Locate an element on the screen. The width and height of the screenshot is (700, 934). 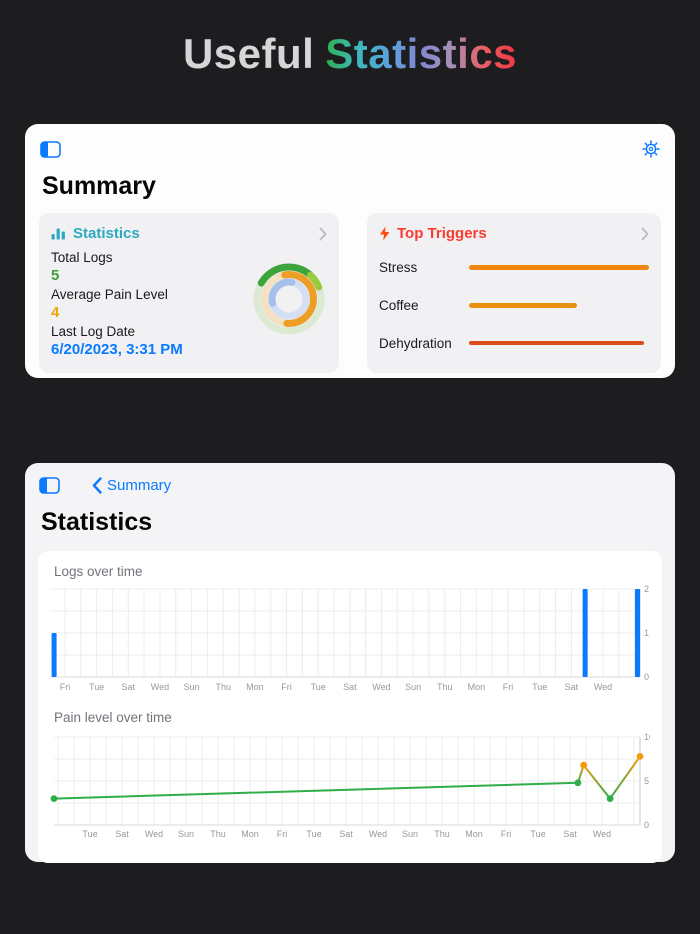
back-button: Summary is located at coordinates (131, 485).